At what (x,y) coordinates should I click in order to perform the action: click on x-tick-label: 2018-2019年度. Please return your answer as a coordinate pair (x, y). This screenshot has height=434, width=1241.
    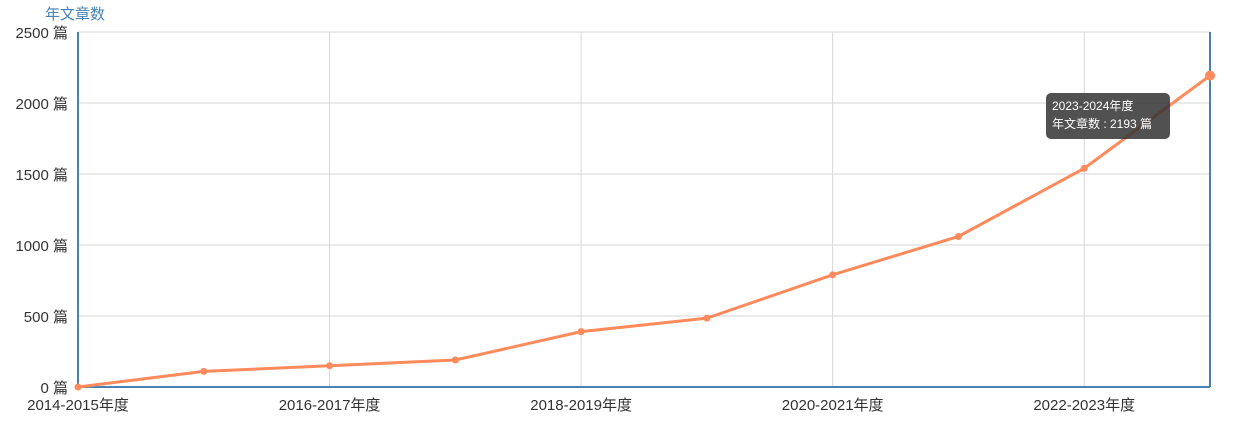
    Looking at the image, I should click on (581, 405).